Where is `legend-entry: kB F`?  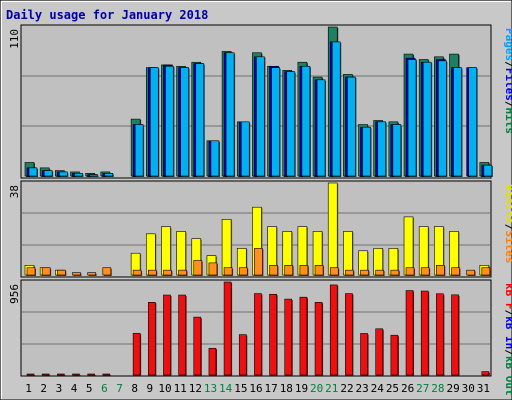
legend-entry: kB F is located at coordinates (507, 296).